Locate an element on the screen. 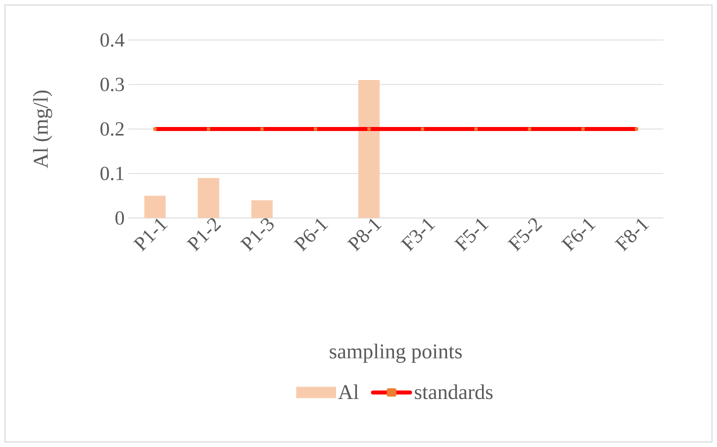  x-tick-label: F6-1 is located at coordinates (578, 235).